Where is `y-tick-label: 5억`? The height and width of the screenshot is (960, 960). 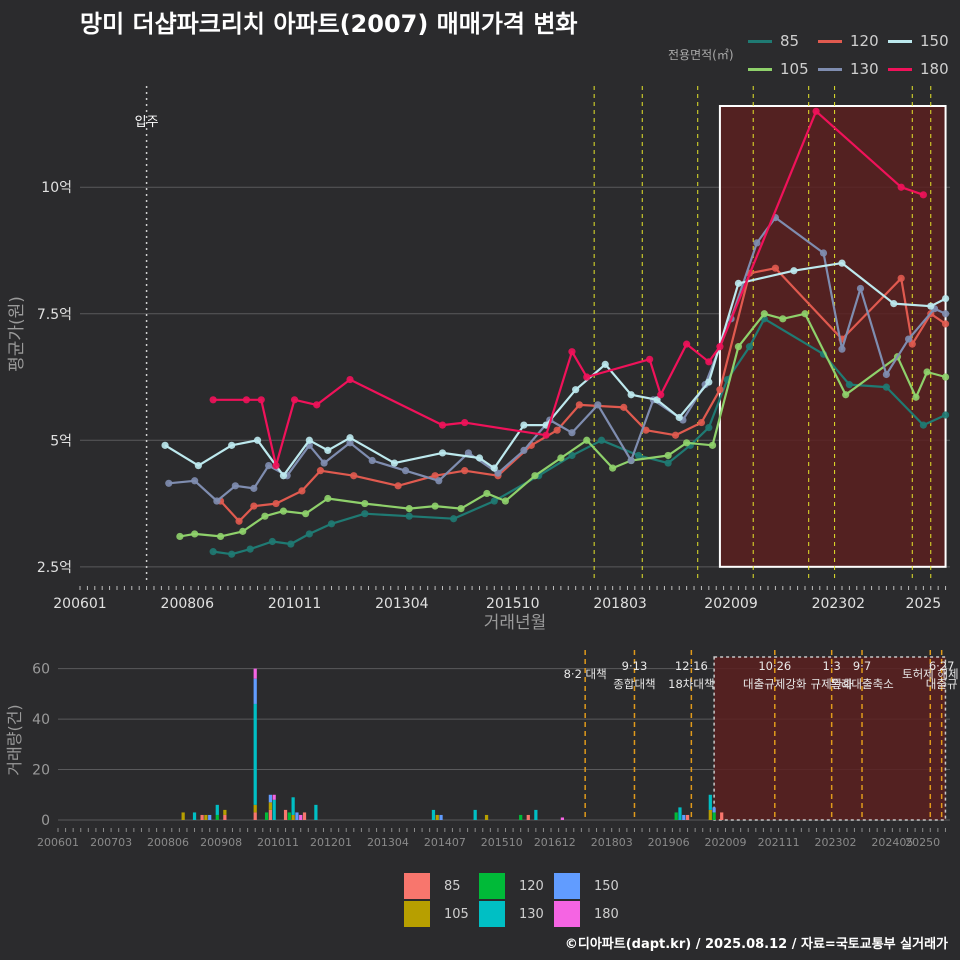 y-tick-label: 5억 is located at coordinates (61, 441).